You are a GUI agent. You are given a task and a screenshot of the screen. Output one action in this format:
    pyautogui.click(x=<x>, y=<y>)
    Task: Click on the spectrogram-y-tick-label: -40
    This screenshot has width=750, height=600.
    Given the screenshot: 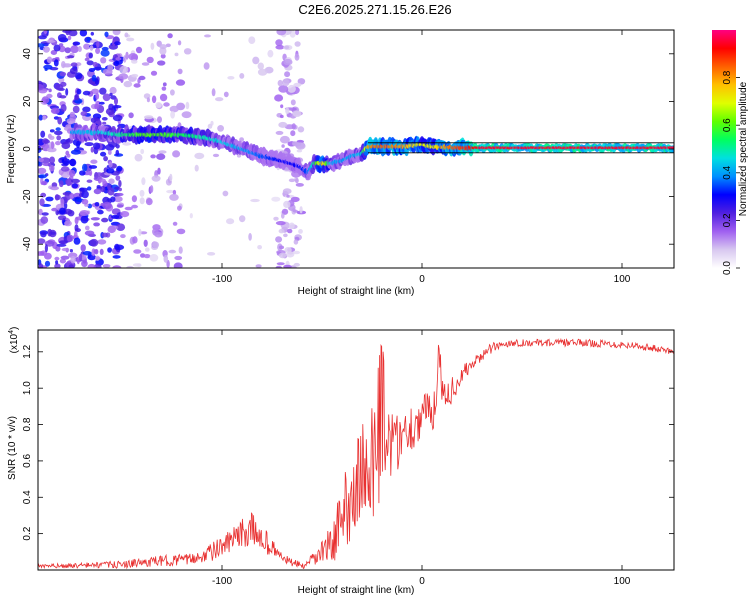 What is the action you would take?
    pyautogui.click(x=27, y=244)
    